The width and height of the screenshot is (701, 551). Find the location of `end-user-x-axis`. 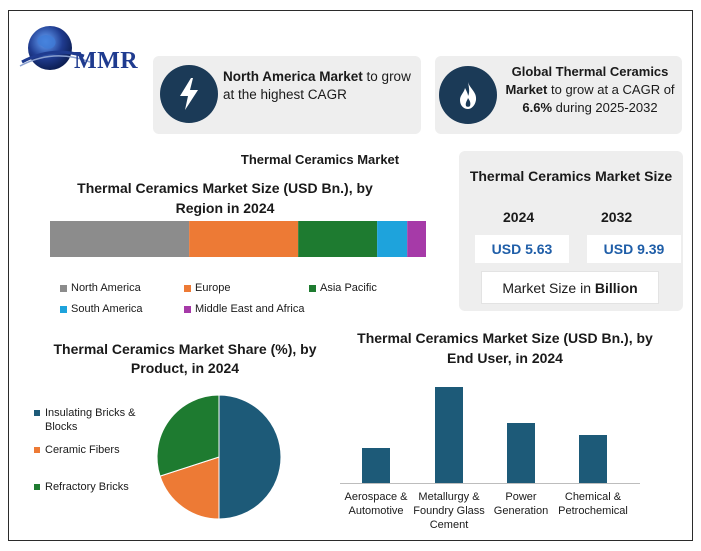

end-user-x-axis is located at coordinates (490, 483).